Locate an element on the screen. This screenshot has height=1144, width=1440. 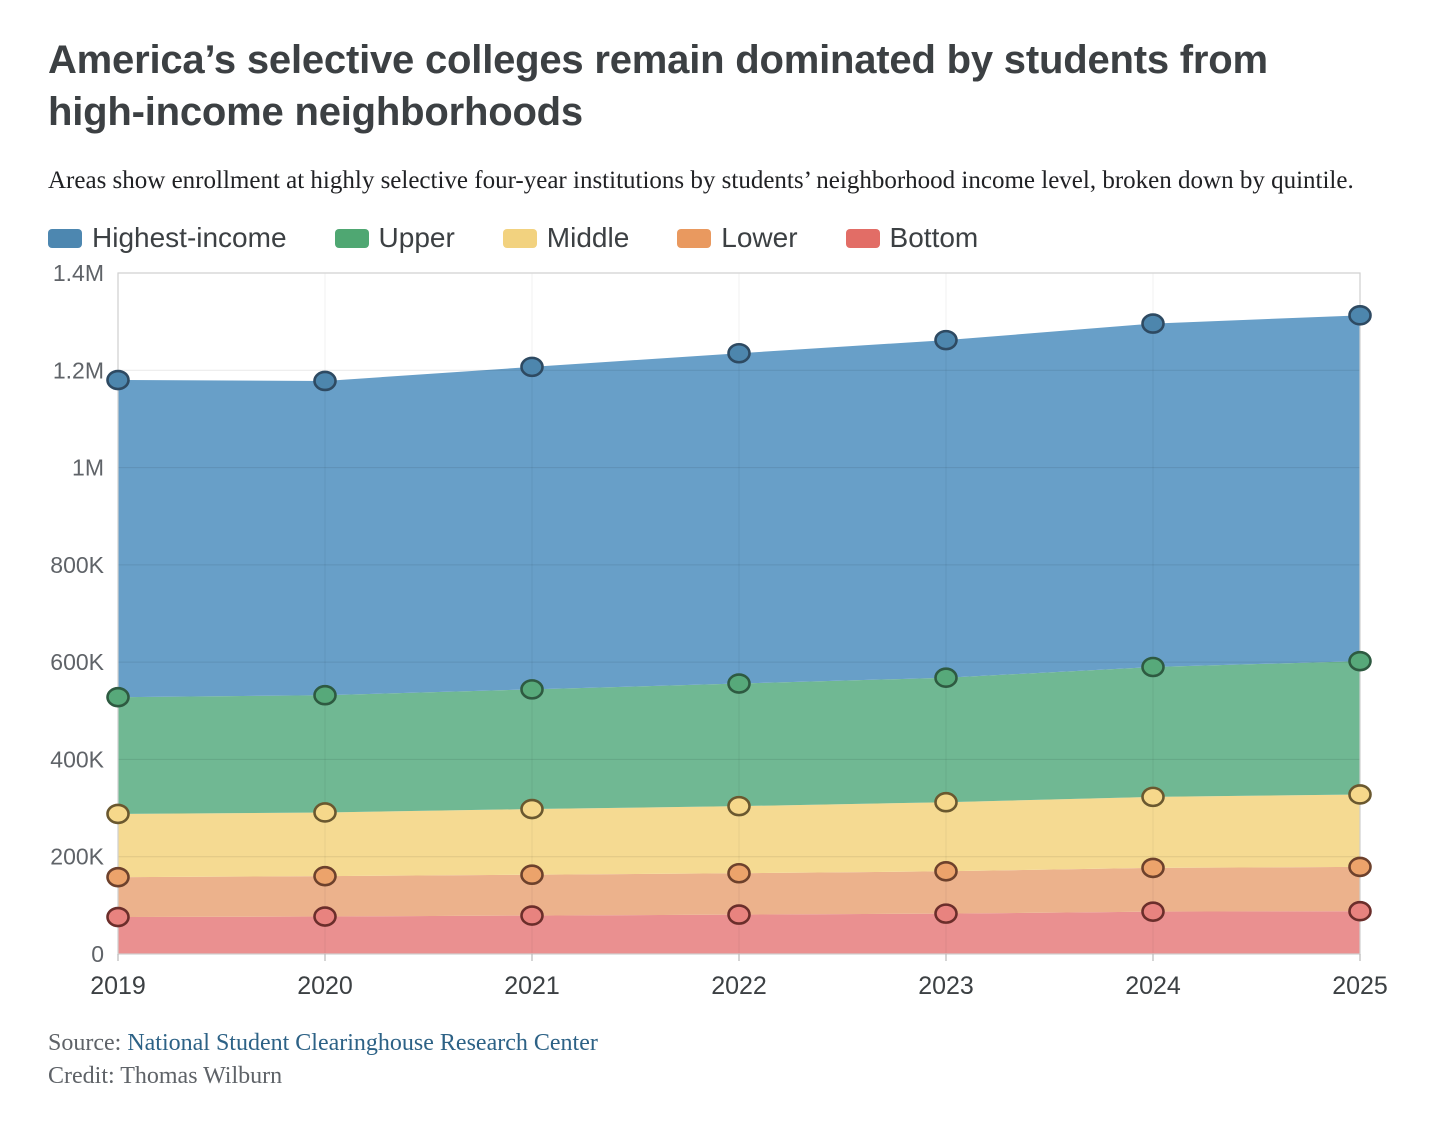
y-axis-label: 1.2M is located at coordinates (78, 370).